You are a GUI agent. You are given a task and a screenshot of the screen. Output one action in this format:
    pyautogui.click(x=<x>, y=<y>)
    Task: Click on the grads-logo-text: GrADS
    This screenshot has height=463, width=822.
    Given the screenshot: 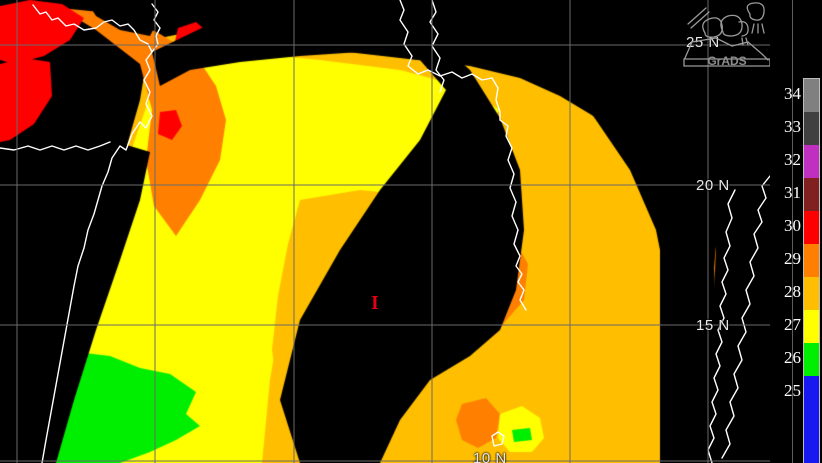 What is the action you would take?
    pyautogui.click(x=726, y=61)
    